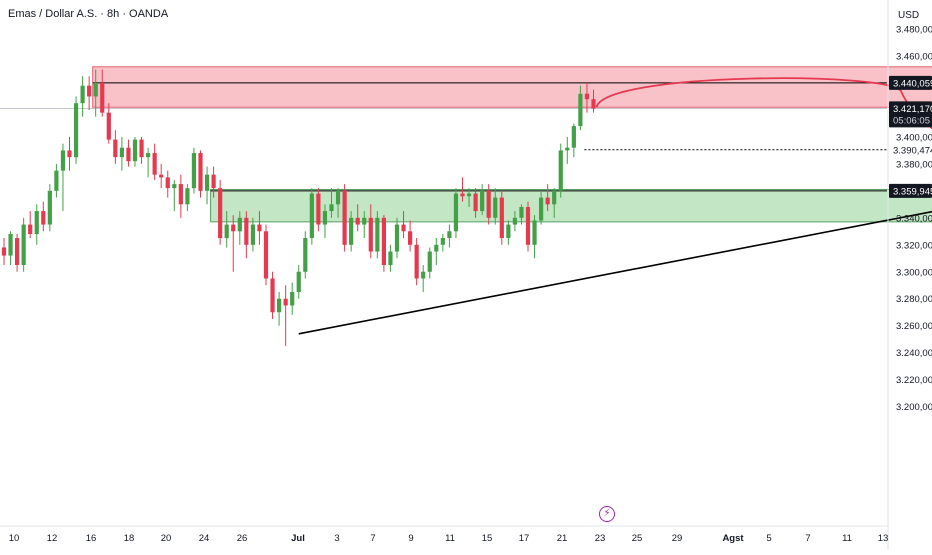  I want to click on price-tick-label: 3.240,000, so click(914, 353).